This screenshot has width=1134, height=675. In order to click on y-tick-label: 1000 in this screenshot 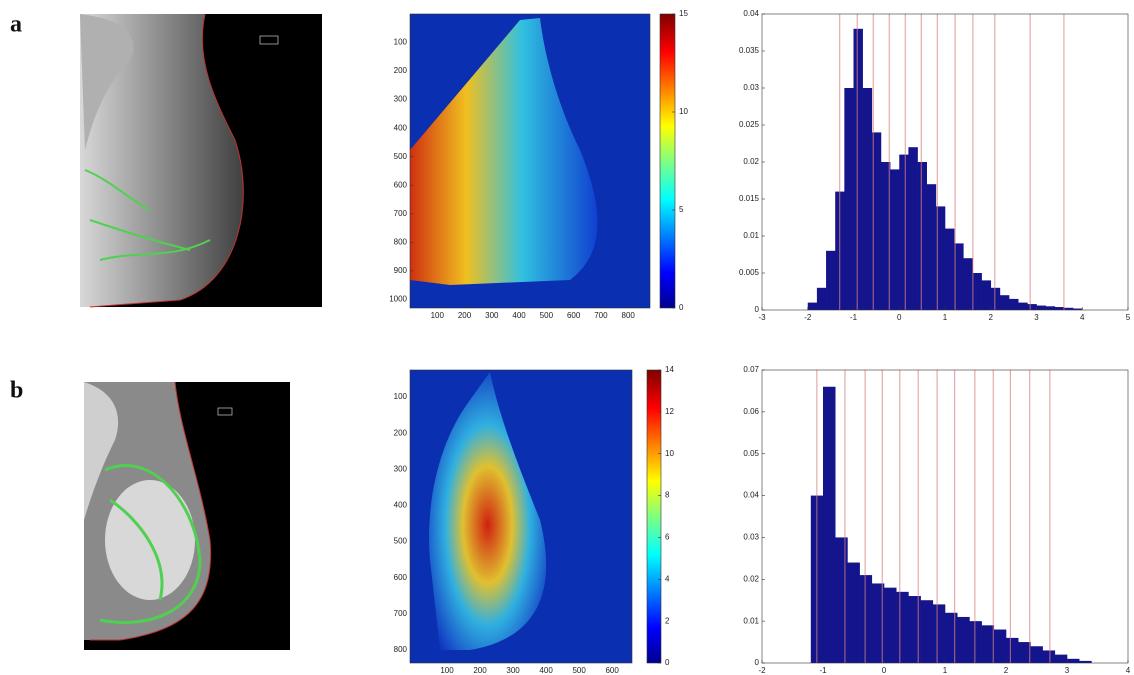, I will do `click(398, 299)`.